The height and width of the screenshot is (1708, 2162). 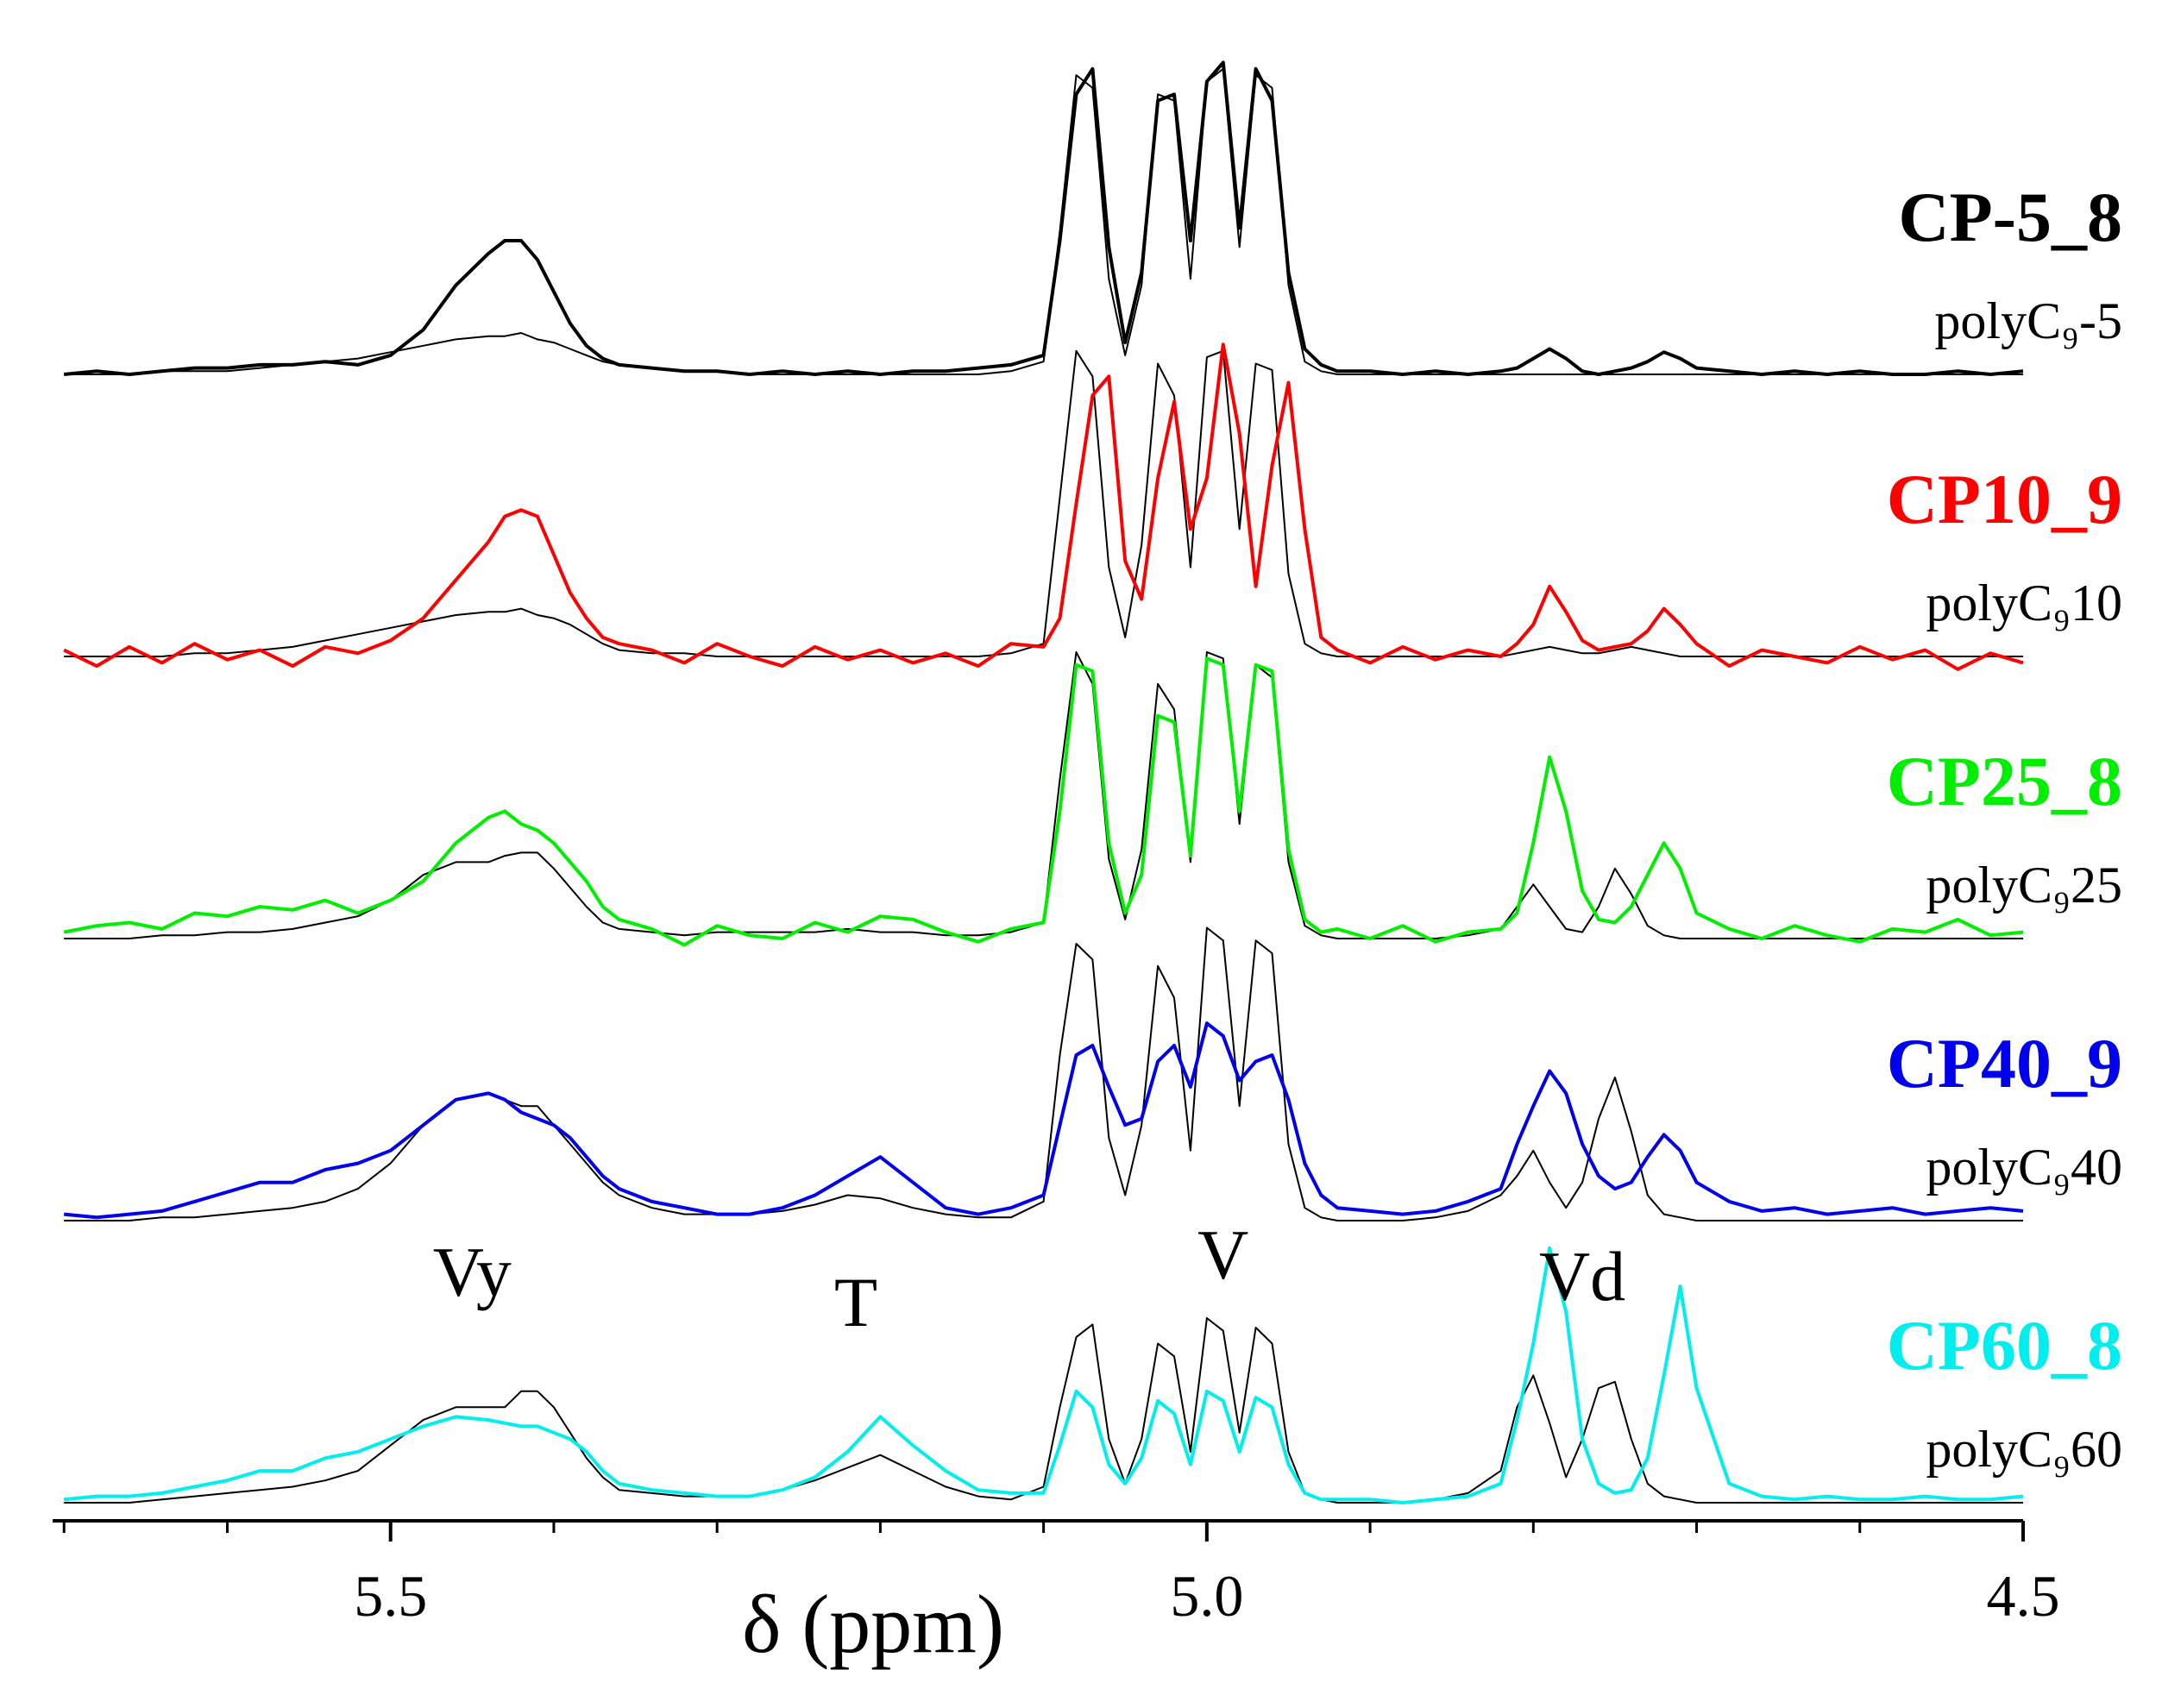 I want to click on peak-annotation: Vd, so click(x=1582, y=1276).